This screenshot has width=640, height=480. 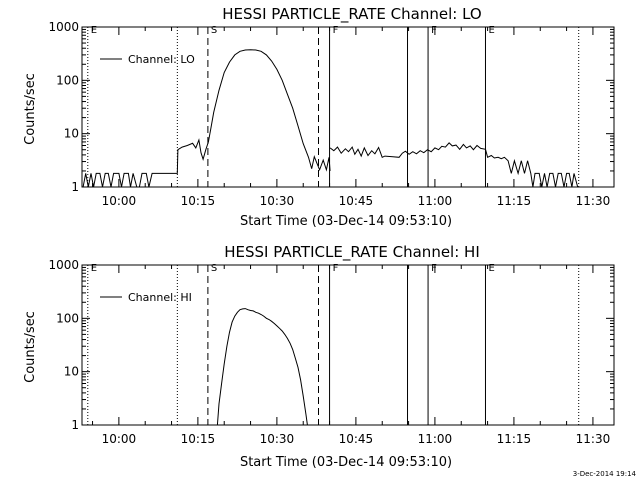 I want to click on plot-timestamp: 3-Dec-2014 19:14, so click(x=605, y=474).